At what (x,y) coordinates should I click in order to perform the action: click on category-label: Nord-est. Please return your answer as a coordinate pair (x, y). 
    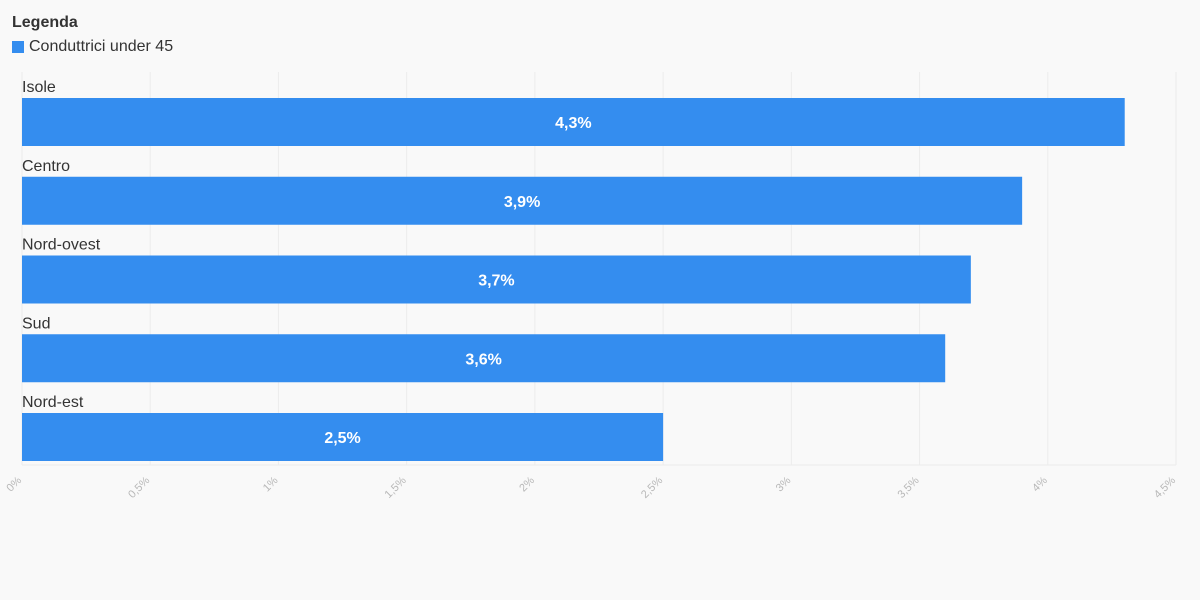
    Looking at the image, I should click on (53, 402).